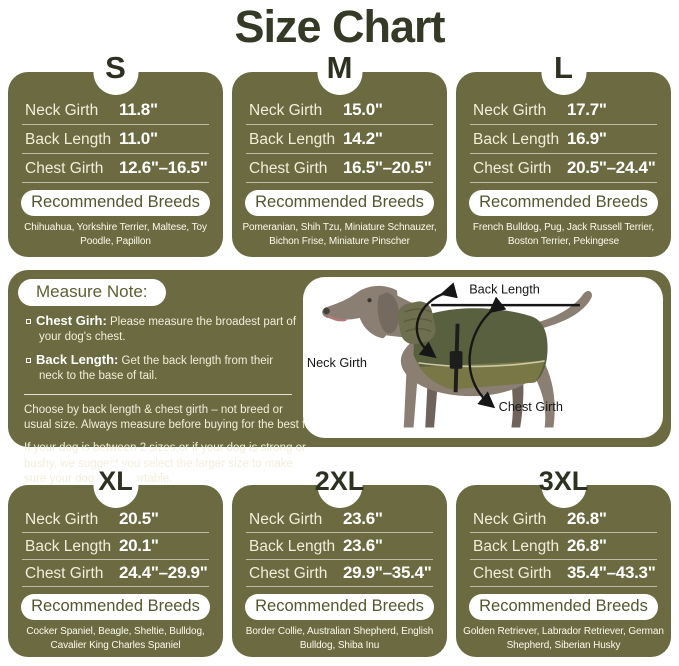  I want to click on measurement-row: Back Length 11.0", so click(115, 139).